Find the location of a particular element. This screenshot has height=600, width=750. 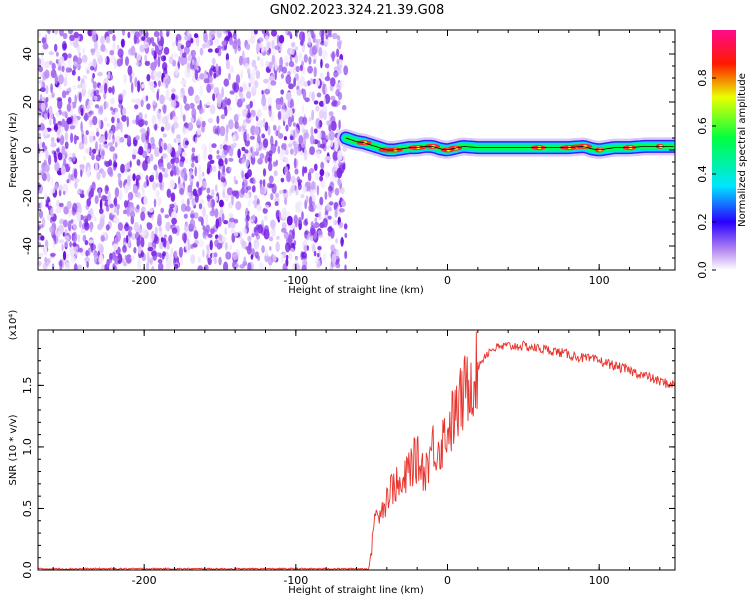

y-tick-label: 40 is located at coordinates (27, 54).